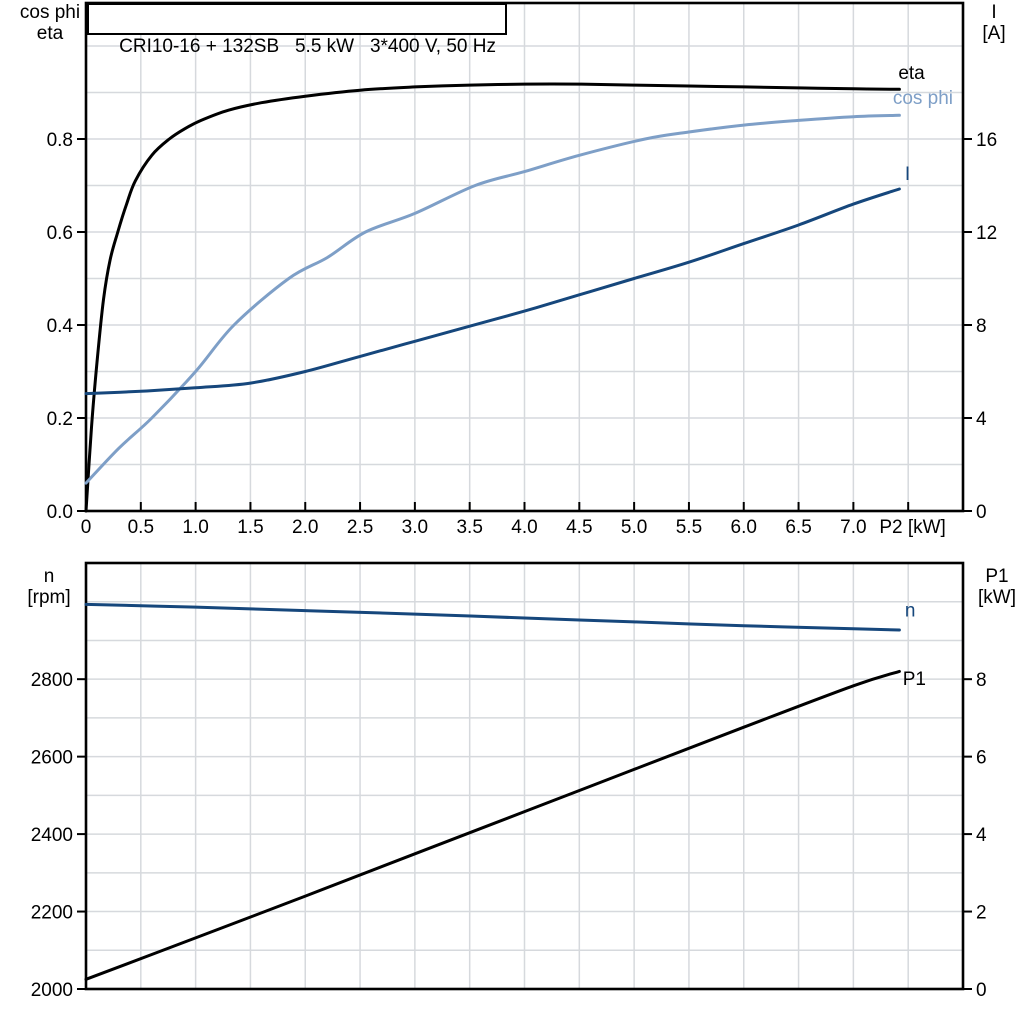  What do you see at coordinates (994, 12) in the screenshot?
I see `axis-title-current: I` at bounding box center [994, 12].